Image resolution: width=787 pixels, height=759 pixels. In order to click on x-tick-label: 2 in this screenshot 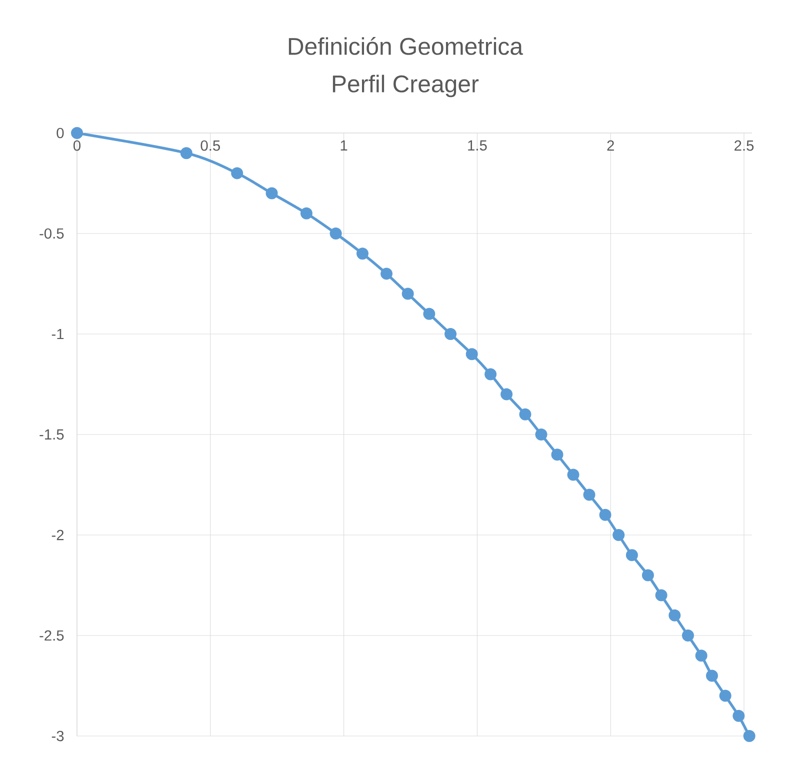, I will do `click(610, 145)`.